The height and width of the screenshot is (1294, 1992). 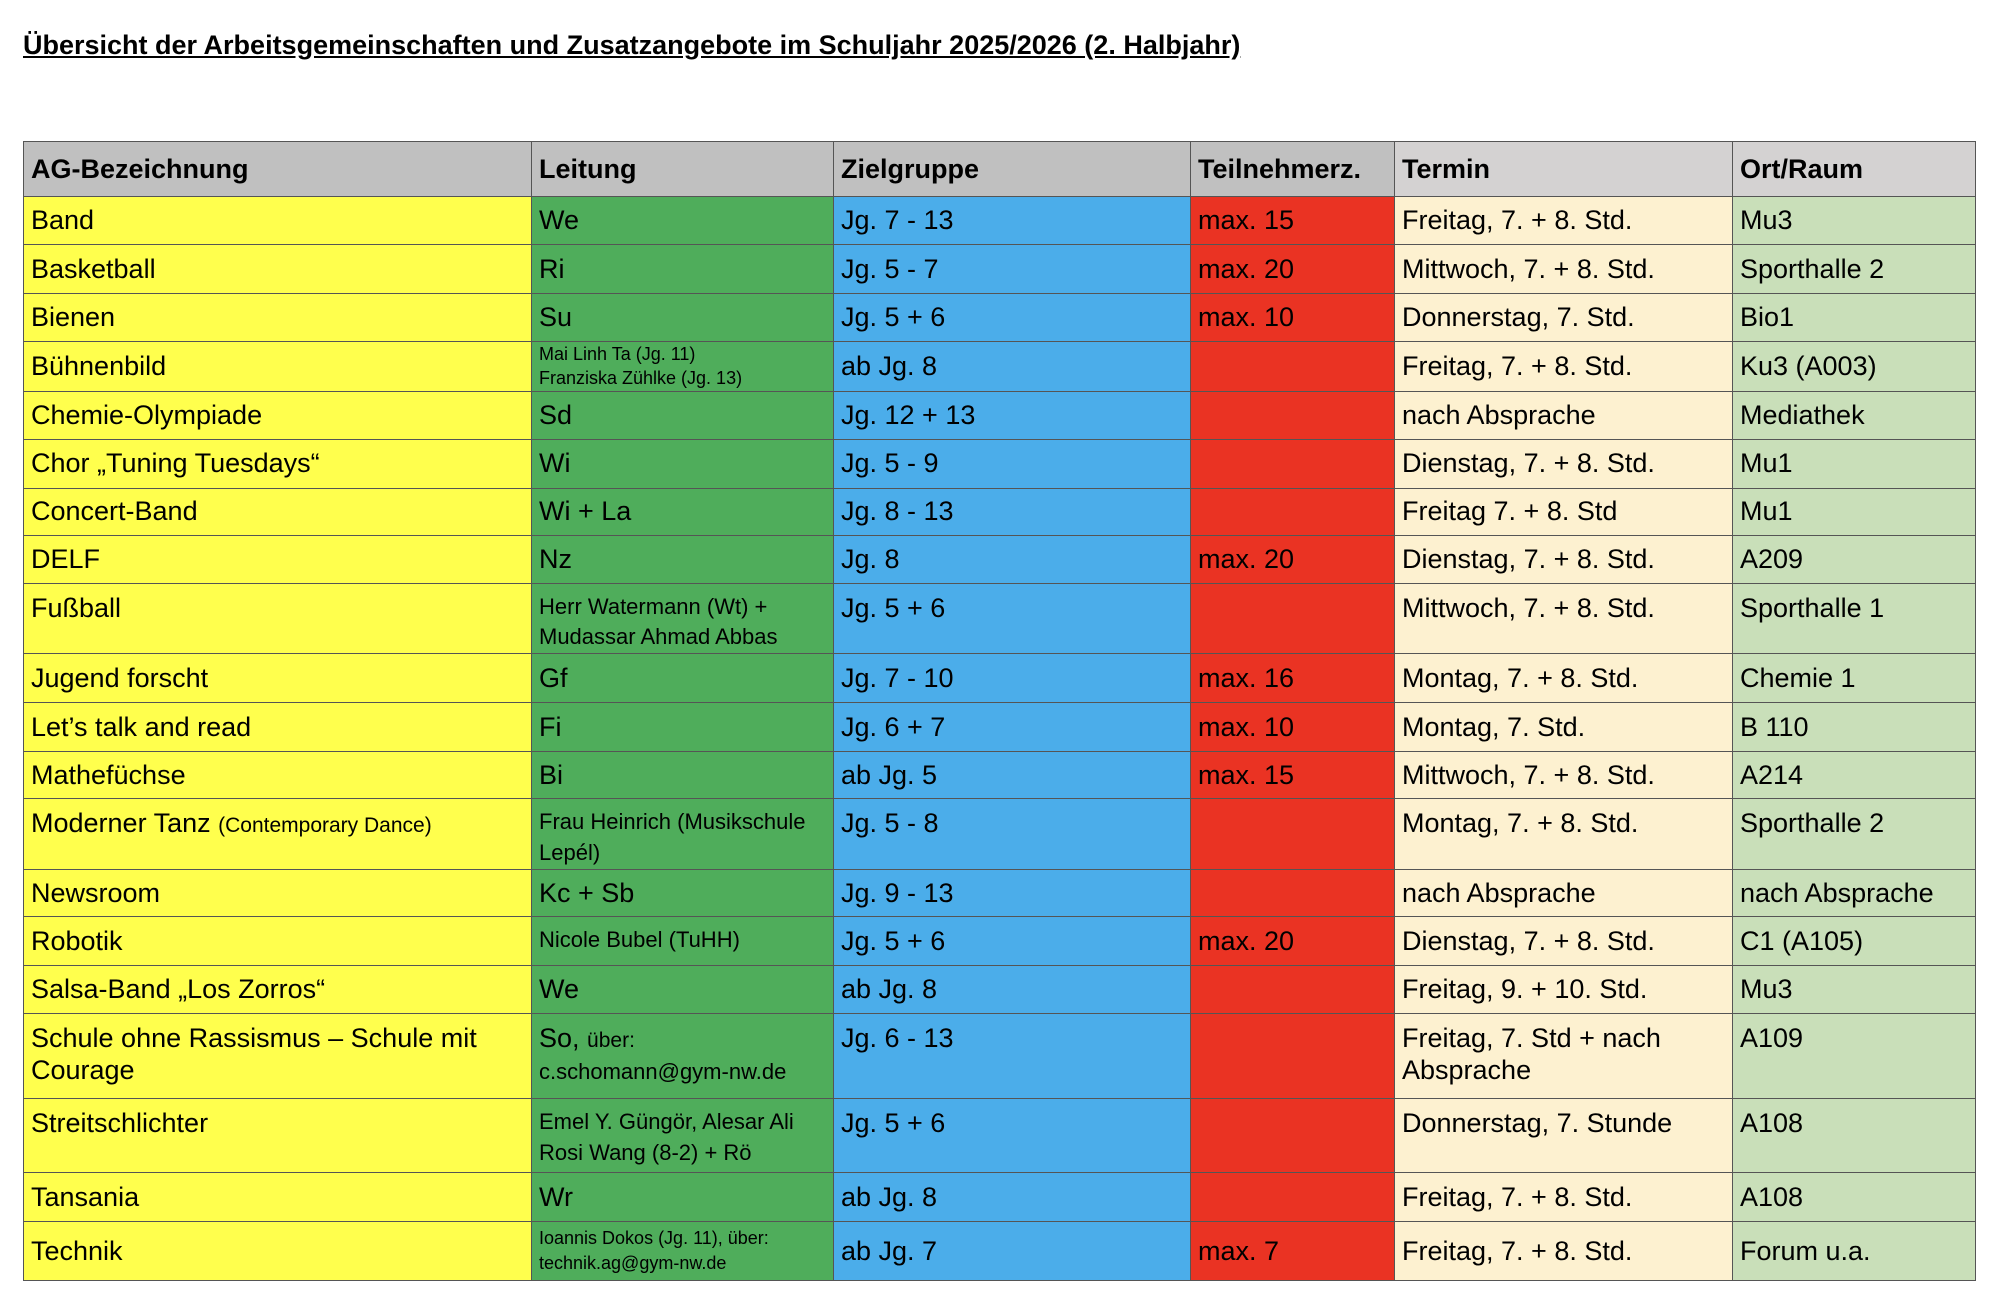 What do you see at coordinates (633, 1262) in the screenshot?
I see `leitung-line: technik.ag@gym-nw.de` at bounding box center [633, 1262].